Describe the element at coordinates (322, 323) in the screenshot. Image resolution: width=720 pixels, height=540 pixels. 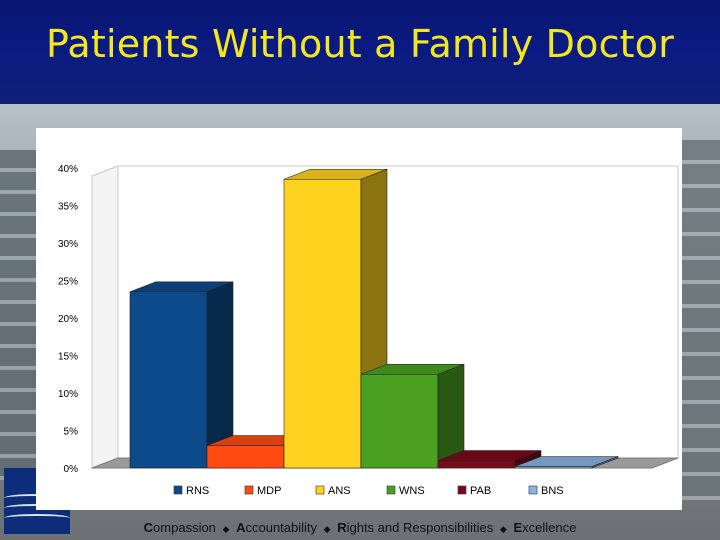
I see `bar-ans-front` at that location.